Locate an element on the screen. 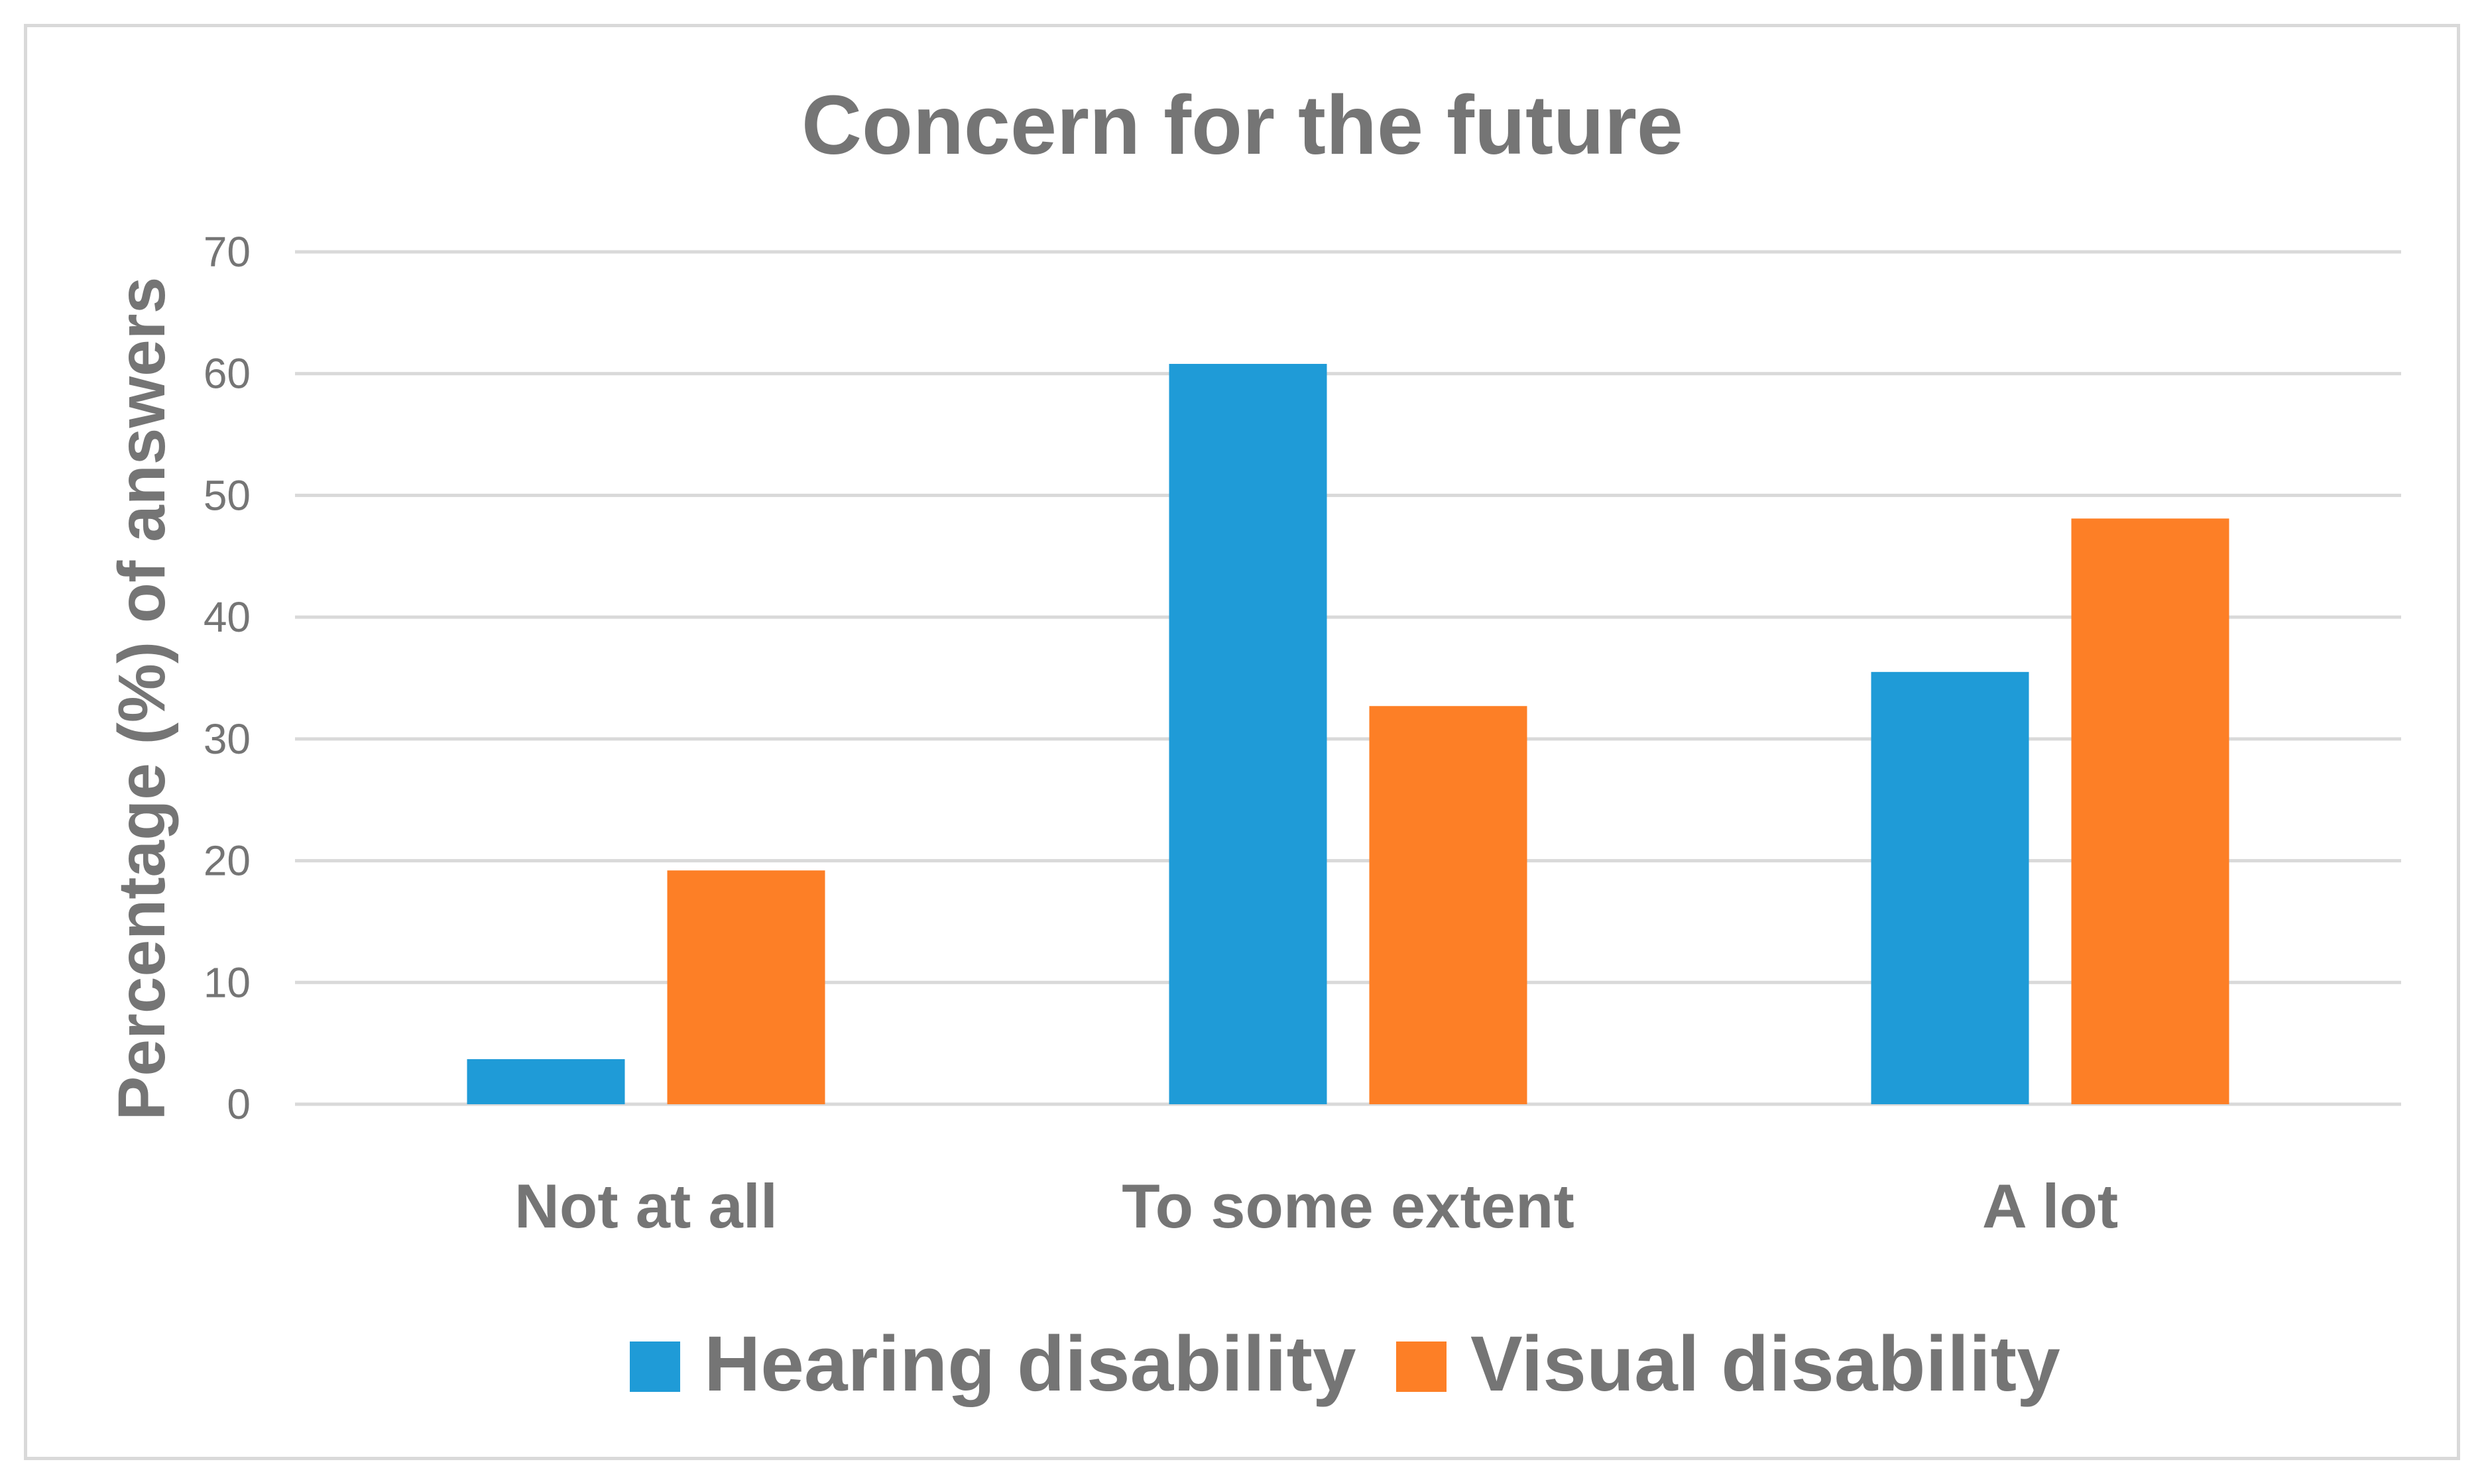 The height and width of the screenshot is (1484, 2484). y-tick-label: 10 is located at coordinates (227, 982).